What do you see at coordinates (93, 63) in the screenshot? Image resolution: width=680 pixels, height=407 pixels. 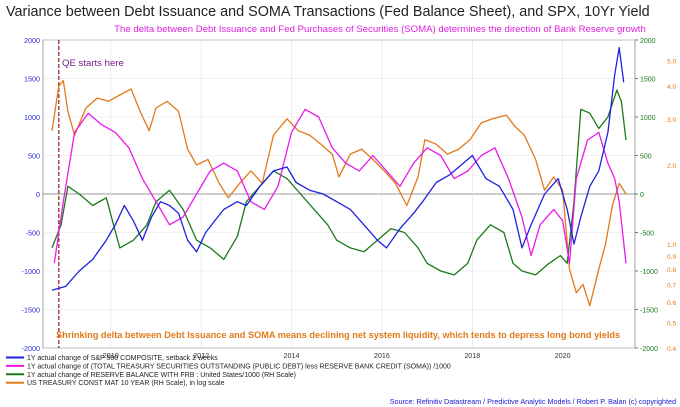 I see `qe-start-annotation: QE starts here` at bounding box center [93, 63].